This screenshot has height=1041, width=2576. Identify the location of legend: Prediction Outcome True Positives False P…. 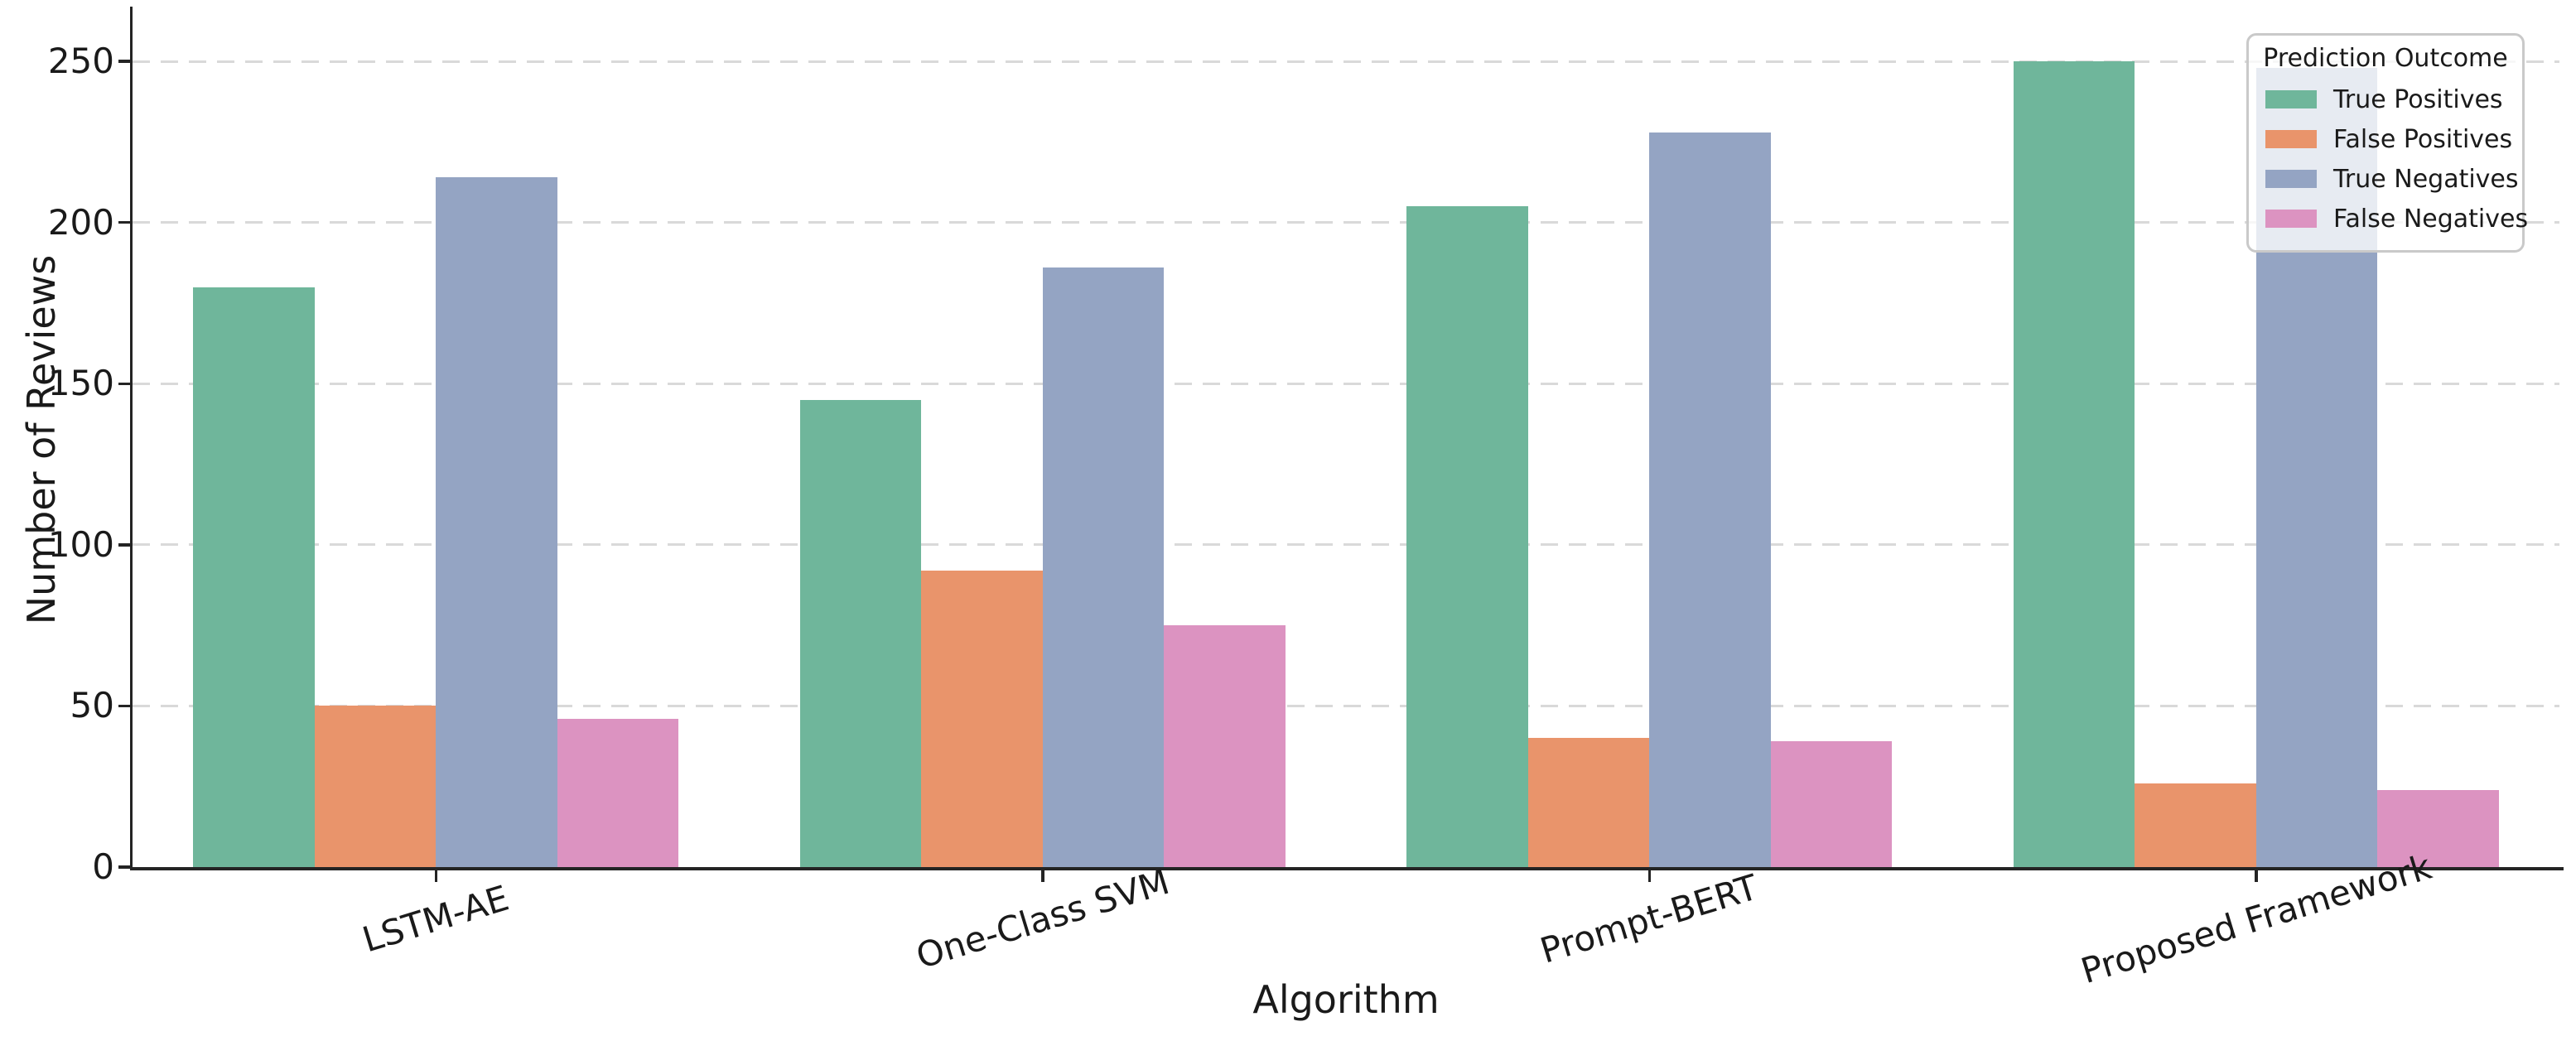
(2387, 143).